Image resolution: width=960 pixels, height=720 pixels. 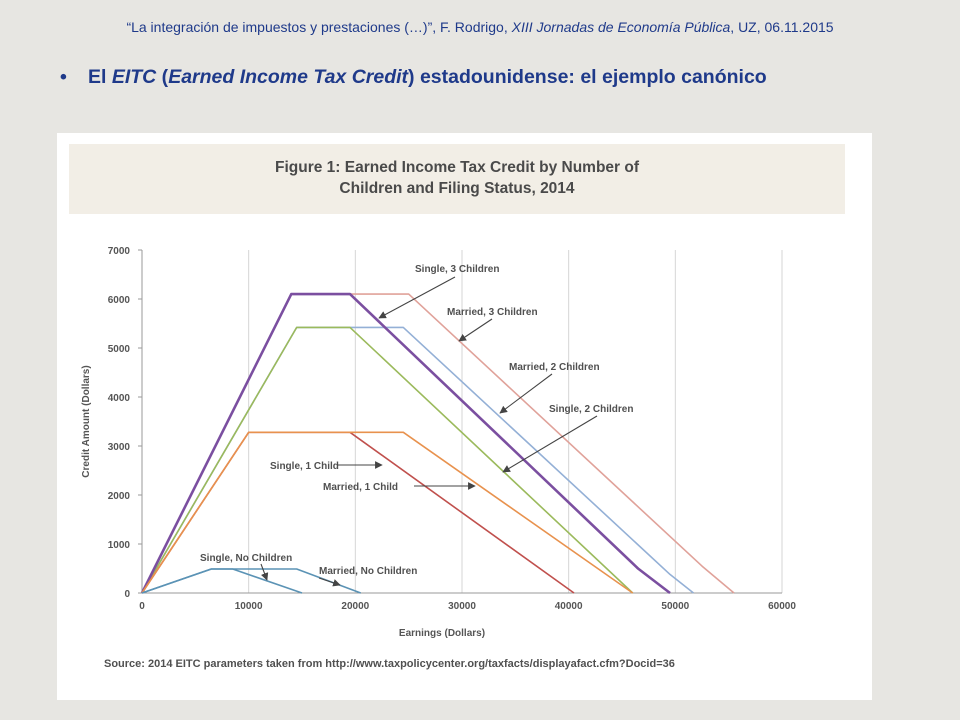 I want to click on y-tick-label-4000: 4000, so click(x=119, y=398).